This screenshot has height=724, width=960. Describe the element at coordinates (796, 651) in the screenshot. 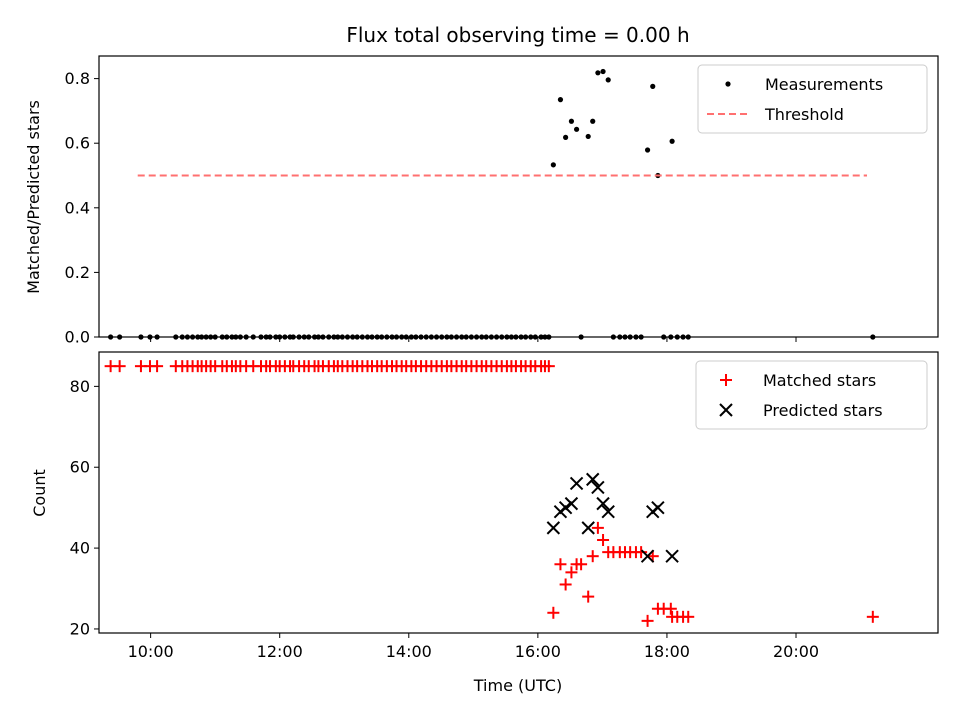

I see `bottom-x-tick-label: 20:00` at that location.